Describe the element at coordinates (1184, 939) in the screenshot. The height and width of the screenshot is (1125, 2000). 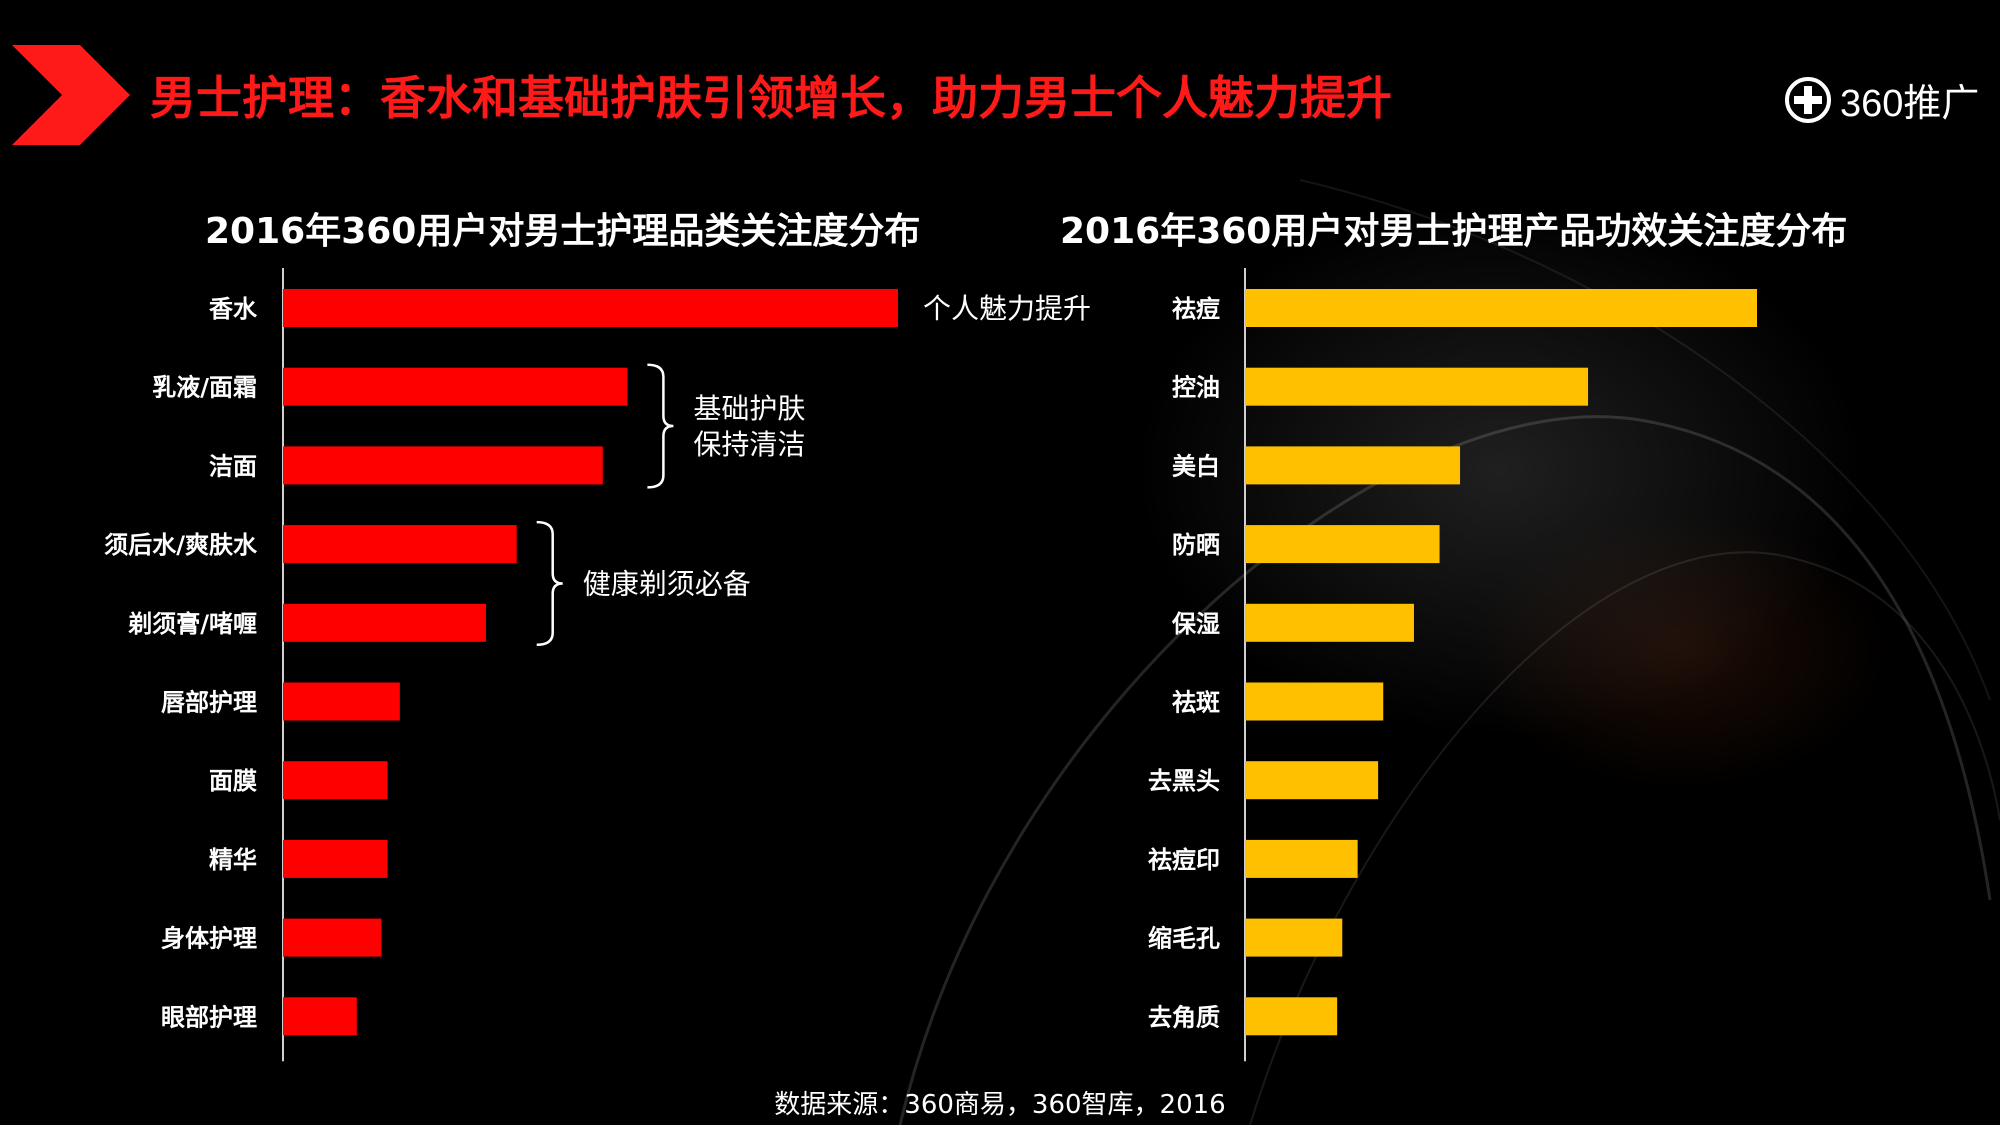
I see `efficacy-category-label: 缩毛孔` at that location.